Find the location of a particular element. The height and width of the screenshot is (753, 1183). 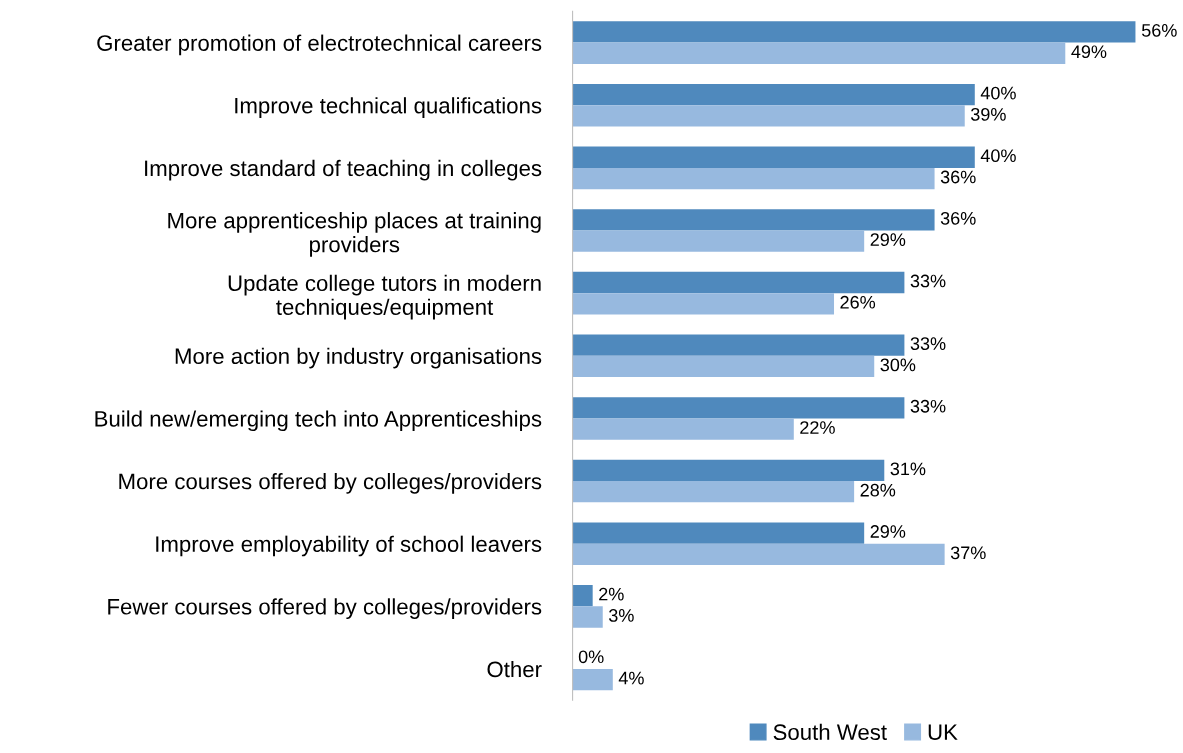

data-label: 22% is located at coordinates (817, 427).